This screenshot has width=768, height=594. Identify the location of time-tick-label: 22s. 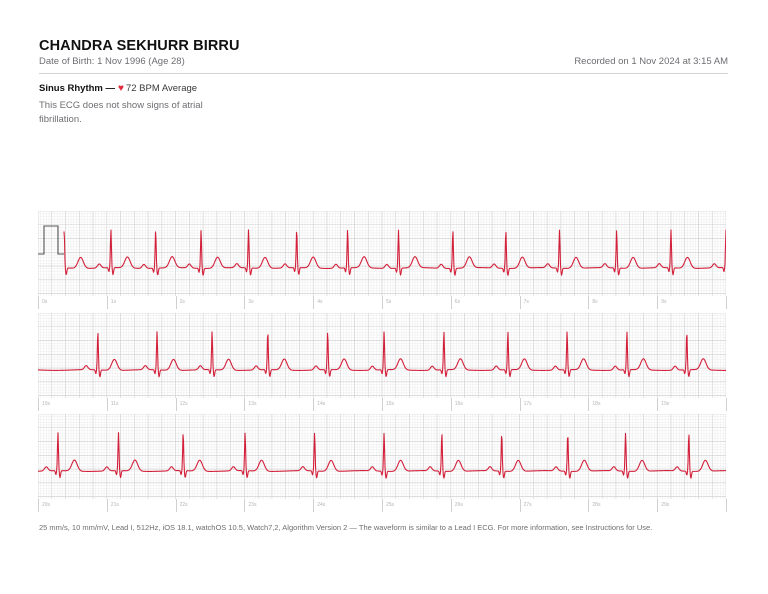
(181, 505).